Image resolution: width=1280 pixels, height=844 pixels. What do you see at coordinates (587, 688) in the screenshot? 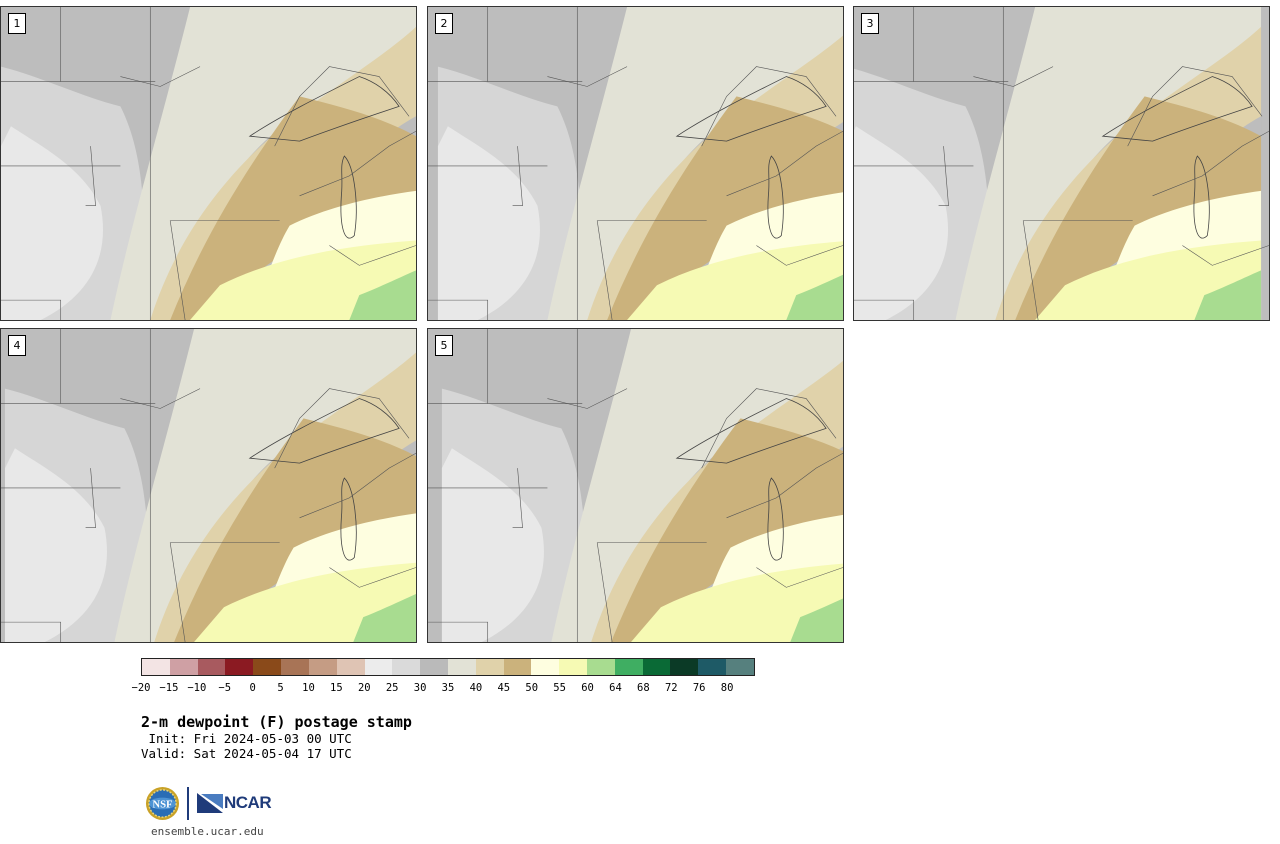
I see `colorbar-tick-label: 60` at bounding box center [587, 688].